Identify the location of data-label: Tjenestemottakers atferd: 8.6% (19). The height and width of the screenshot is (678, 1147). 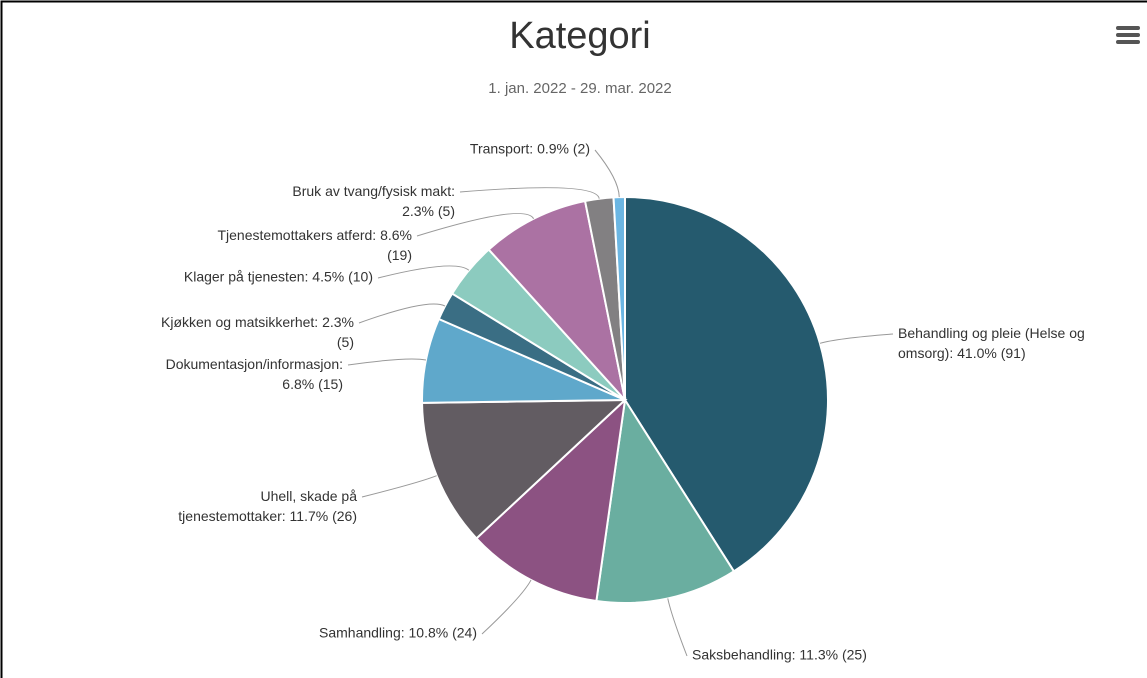
(314, 245).